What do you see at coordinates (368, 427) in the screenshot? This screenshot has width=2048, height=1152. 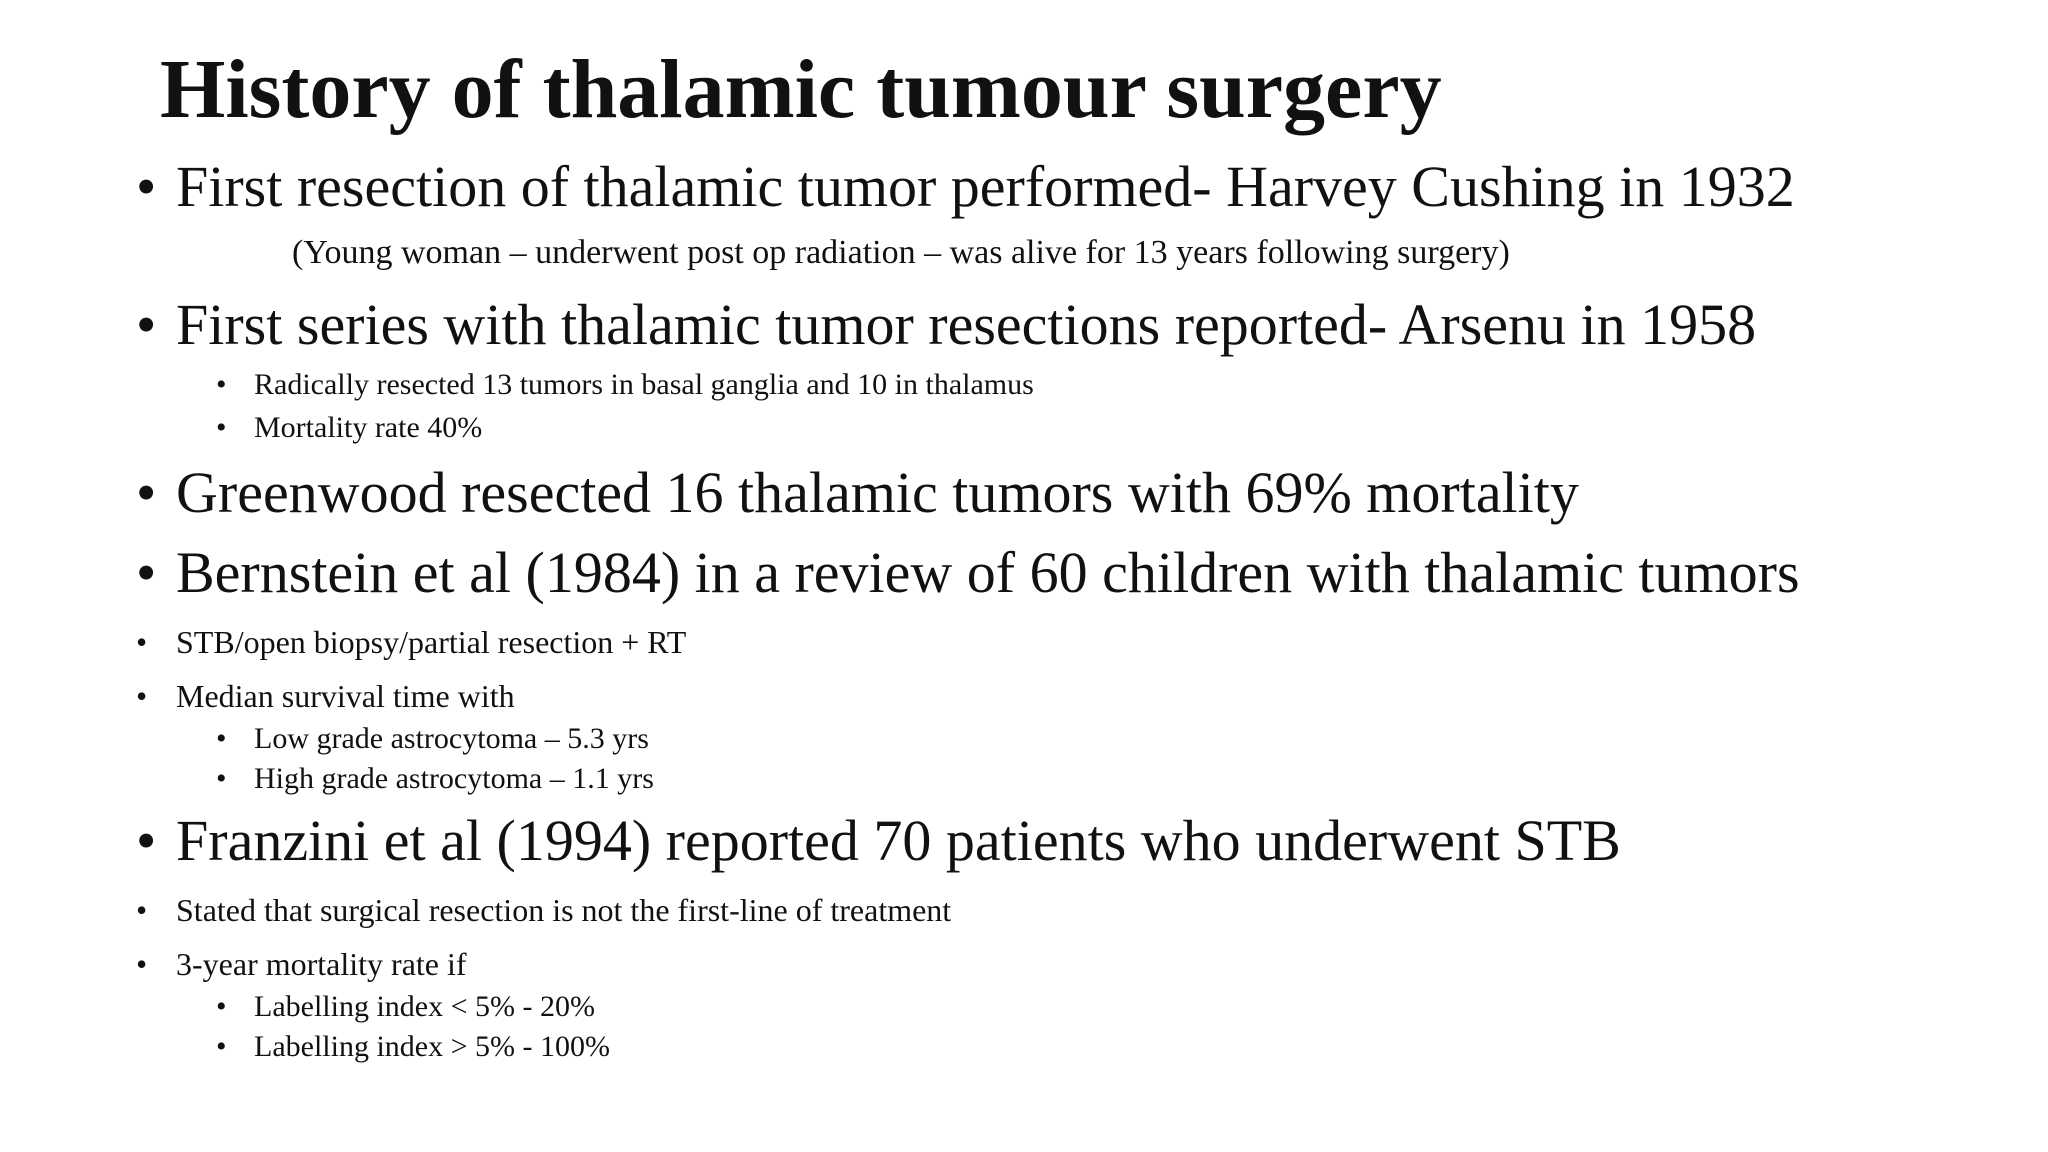 I see `bullet-text: Mortality rate 40%` at bounding box center [368, 427].